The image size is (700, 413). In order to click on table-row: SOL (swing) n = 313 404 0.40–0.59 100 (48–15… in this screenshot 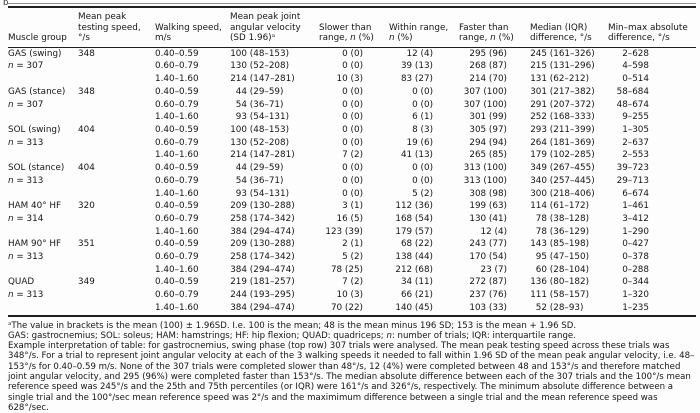, I will do `click(352, 136)`.